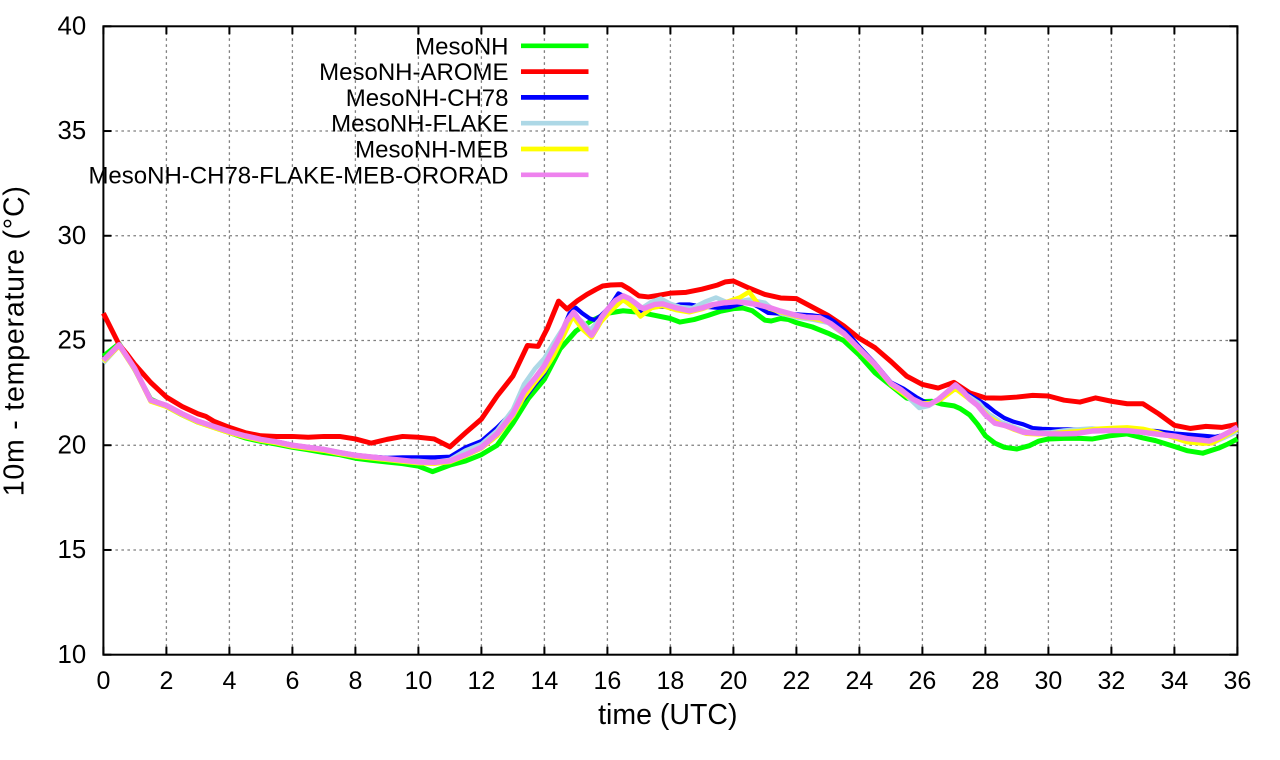 Image resolution: width=1280 pixels, height=760 pixels. I want to click on svg-text: 8, so click(355, 681).